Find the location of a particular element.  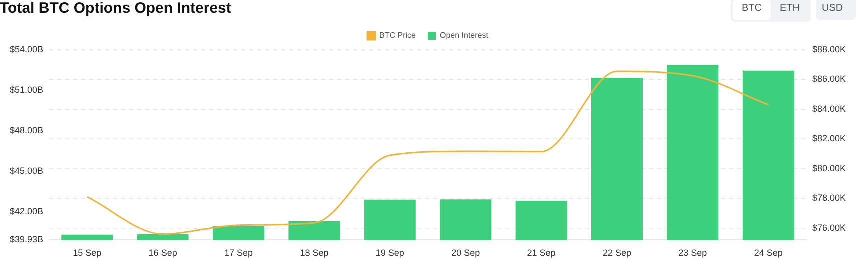

y-tick-label: $51.00B is located at coordinates (27, 90).